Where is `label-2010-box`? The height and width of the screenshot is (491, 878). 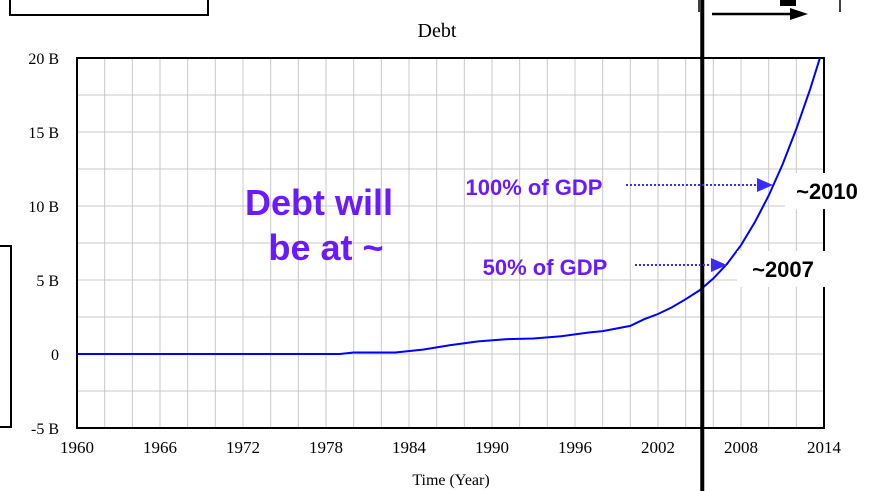
label-2010-box is located at coordinates (827, 191).